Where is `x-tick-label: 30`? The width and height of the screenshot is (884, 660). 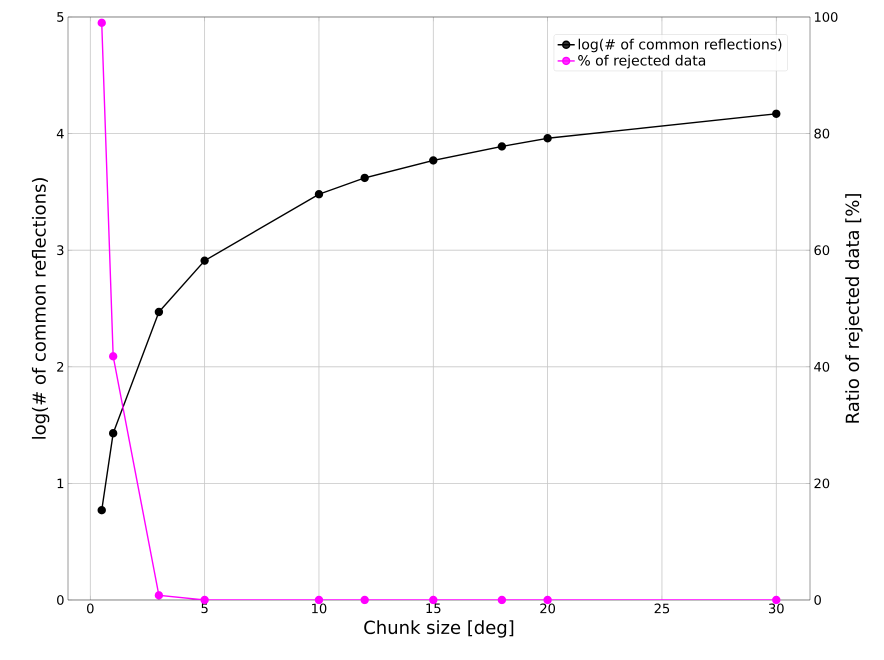 x-tick-label: 30 is located at coordinates (776, 609).